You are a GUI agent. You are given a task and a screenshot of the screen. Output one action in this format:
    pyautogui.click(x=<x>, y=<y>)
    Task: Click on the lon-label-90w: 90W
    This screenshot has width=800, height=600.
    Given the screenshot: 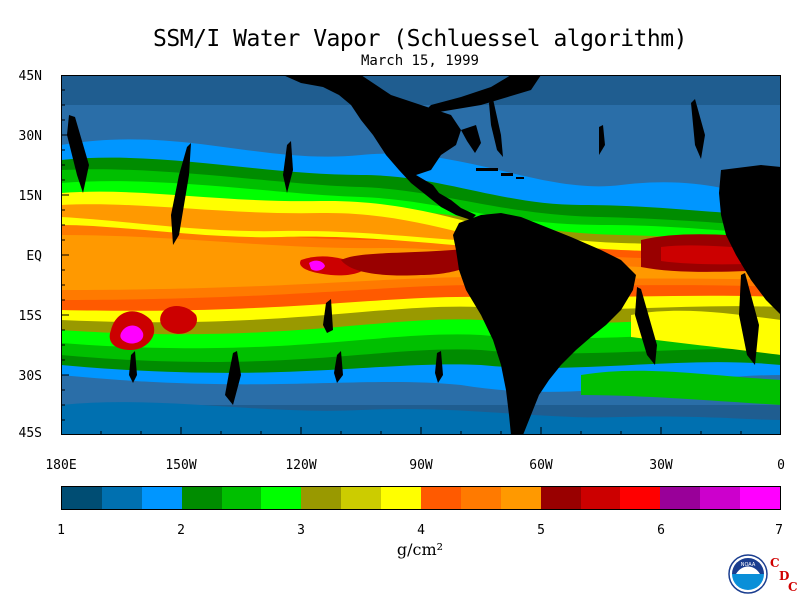 What is the action you would take?
    pyautogui.click(x=421, y=465)
    